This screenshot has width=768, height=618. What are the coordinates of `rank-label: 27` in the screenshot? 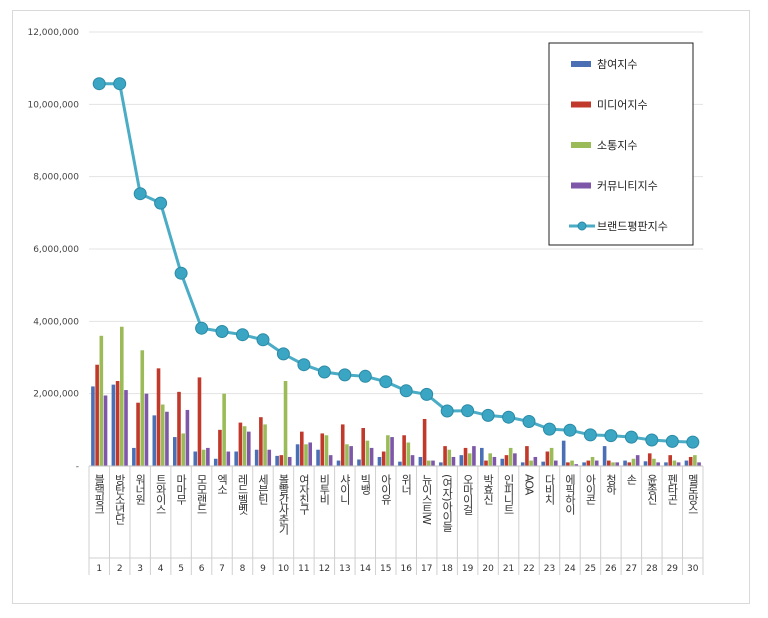 It's located at (631, 569).